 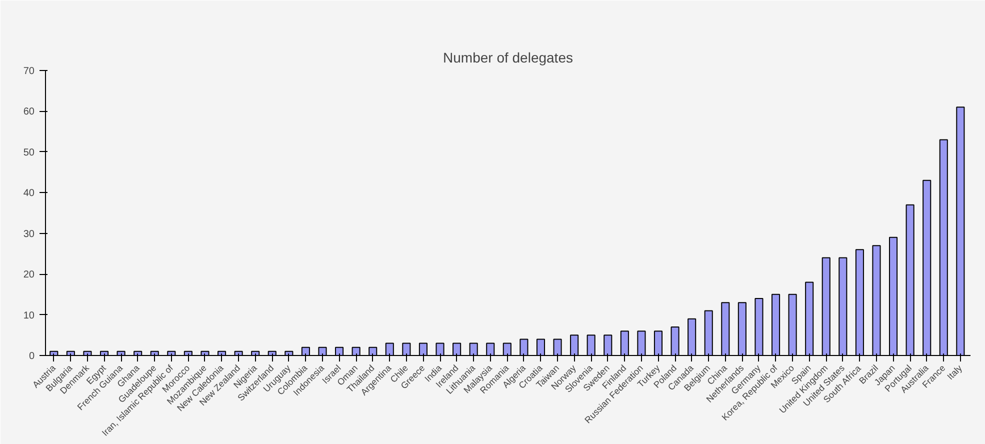 What do you see at coordinates (29, 275) in the screenshot?
I see `y-tick-label: 20` at bounding box center [29, 275].